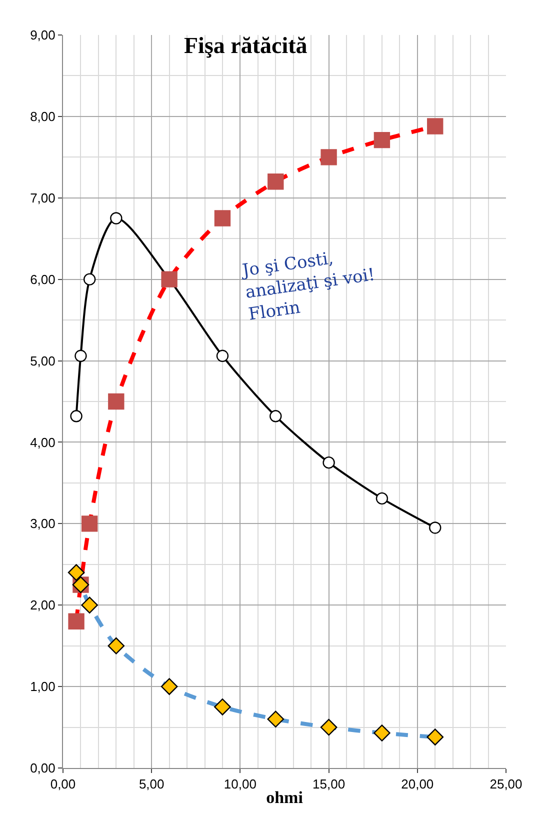 The image size is (534, 816). Describe the element at coordinates (329, 784) in the screenshot. I see `x-tick-label: 15,00` at that location.